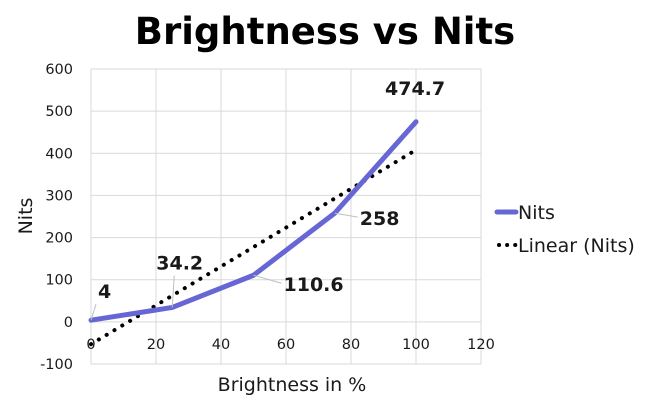 Image resolution: width=650 pixels, height=404 pixels. Describe the element at coordinates (286, 345) in the screenshot. I see `x-tick-label: 60` at that location.